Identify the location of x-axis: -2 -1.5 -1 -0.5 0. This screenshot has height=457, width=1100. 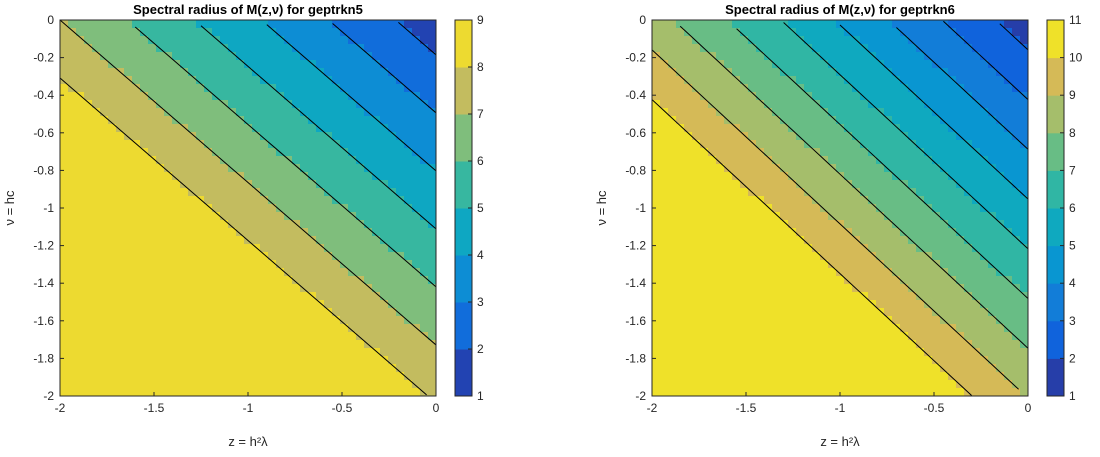
(839, 403).